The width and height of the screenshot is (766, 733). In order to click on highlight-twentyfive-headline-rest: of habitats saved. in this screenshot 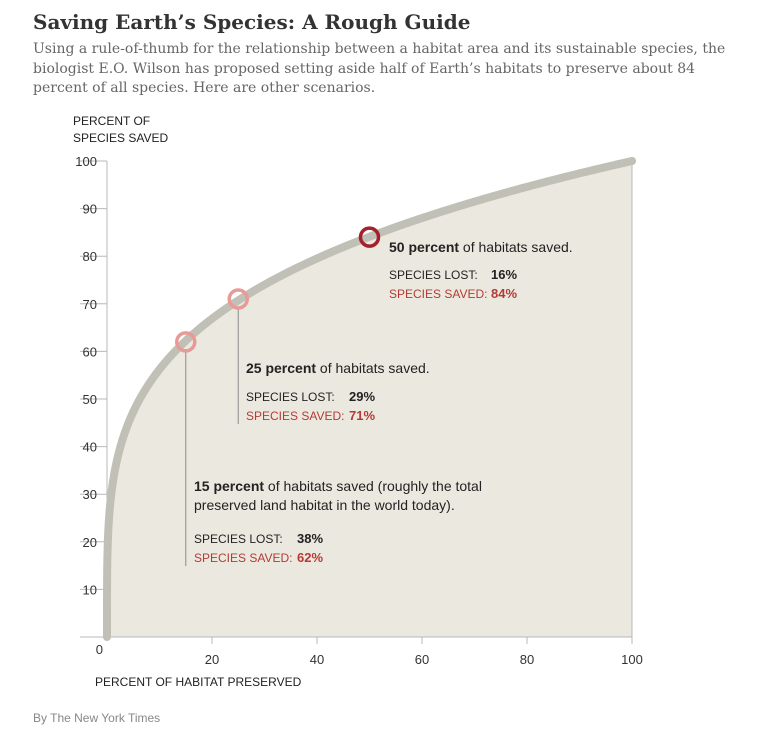, I will do `click(373, 368)`.